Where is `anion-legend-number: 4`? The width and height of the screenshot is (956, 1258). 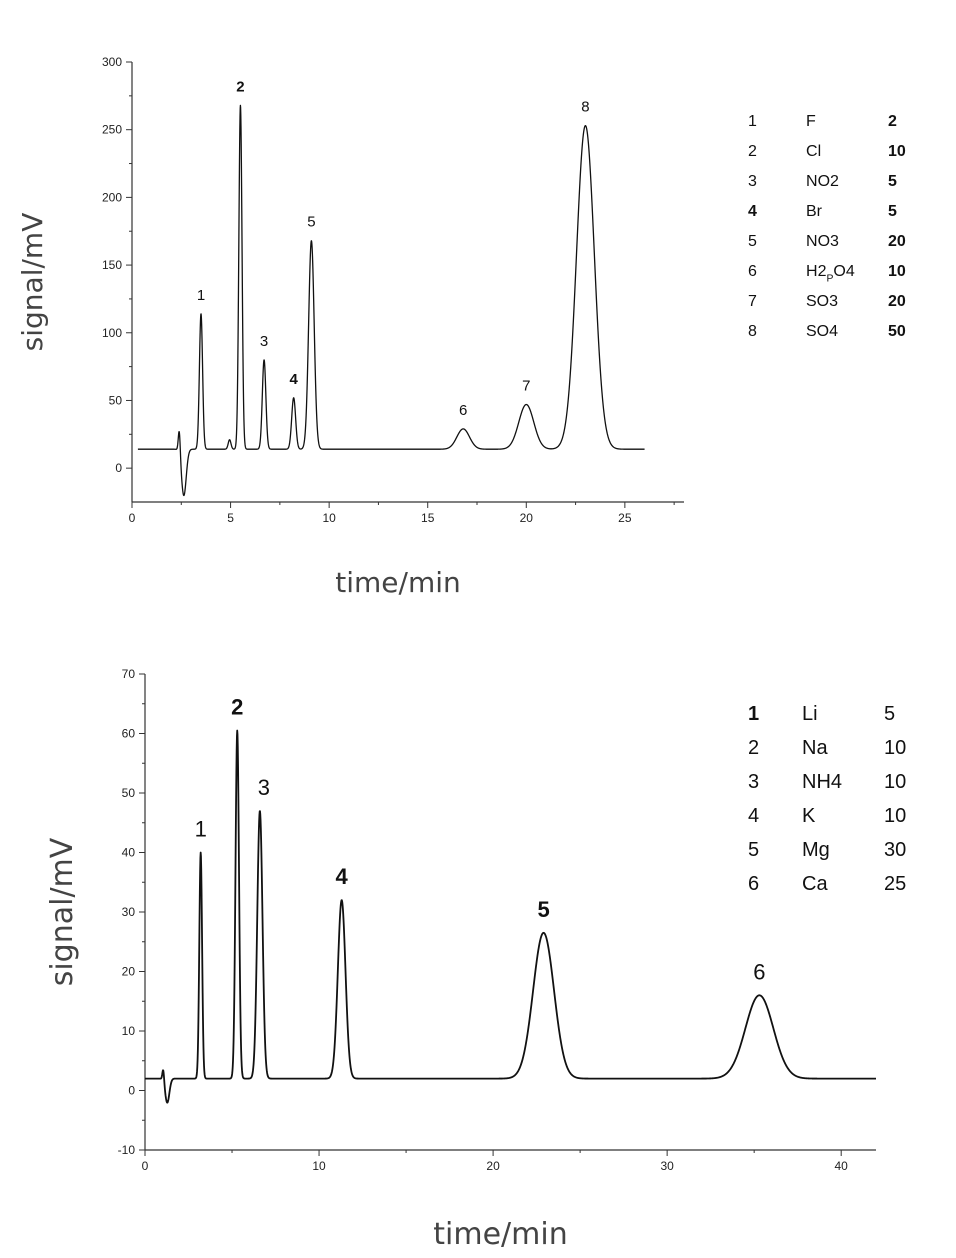
anion-legend-number: 4 is located at coordinates (752, 211).